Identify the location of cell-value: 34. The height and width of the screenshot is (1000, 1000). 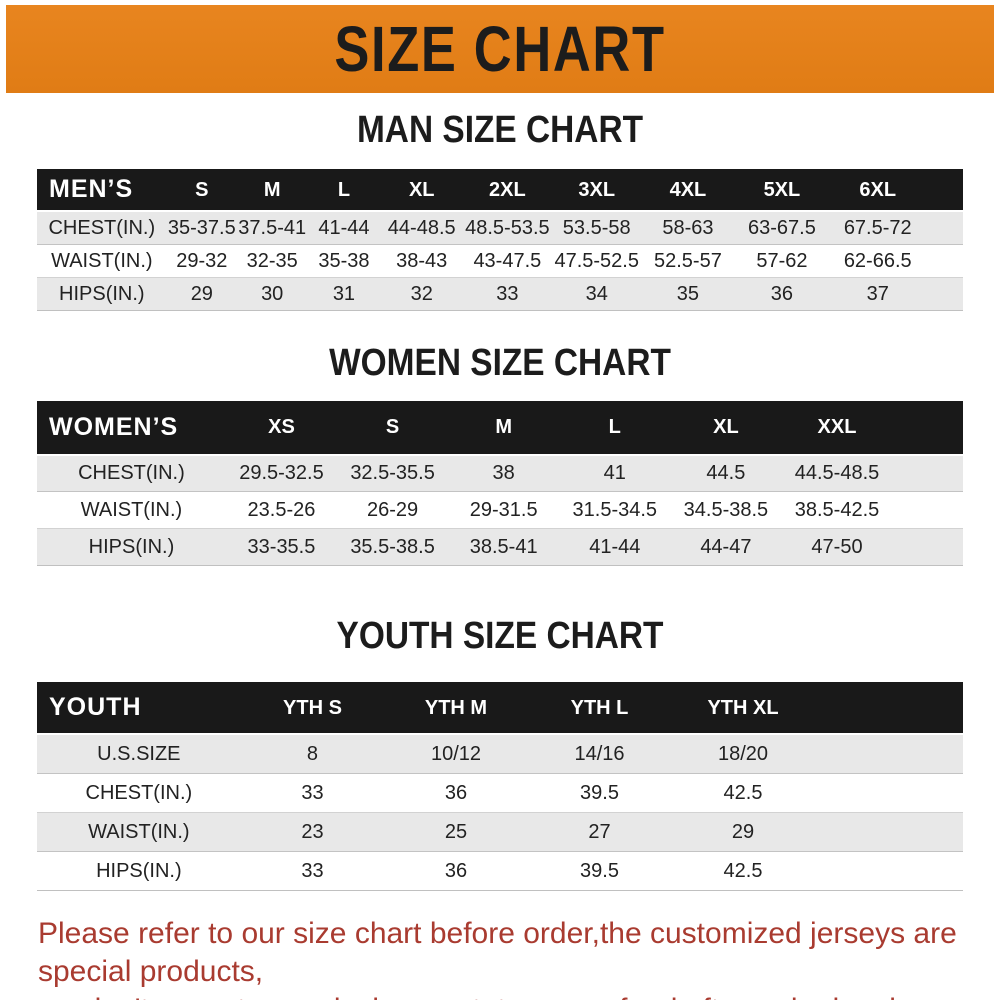
(596, 294).